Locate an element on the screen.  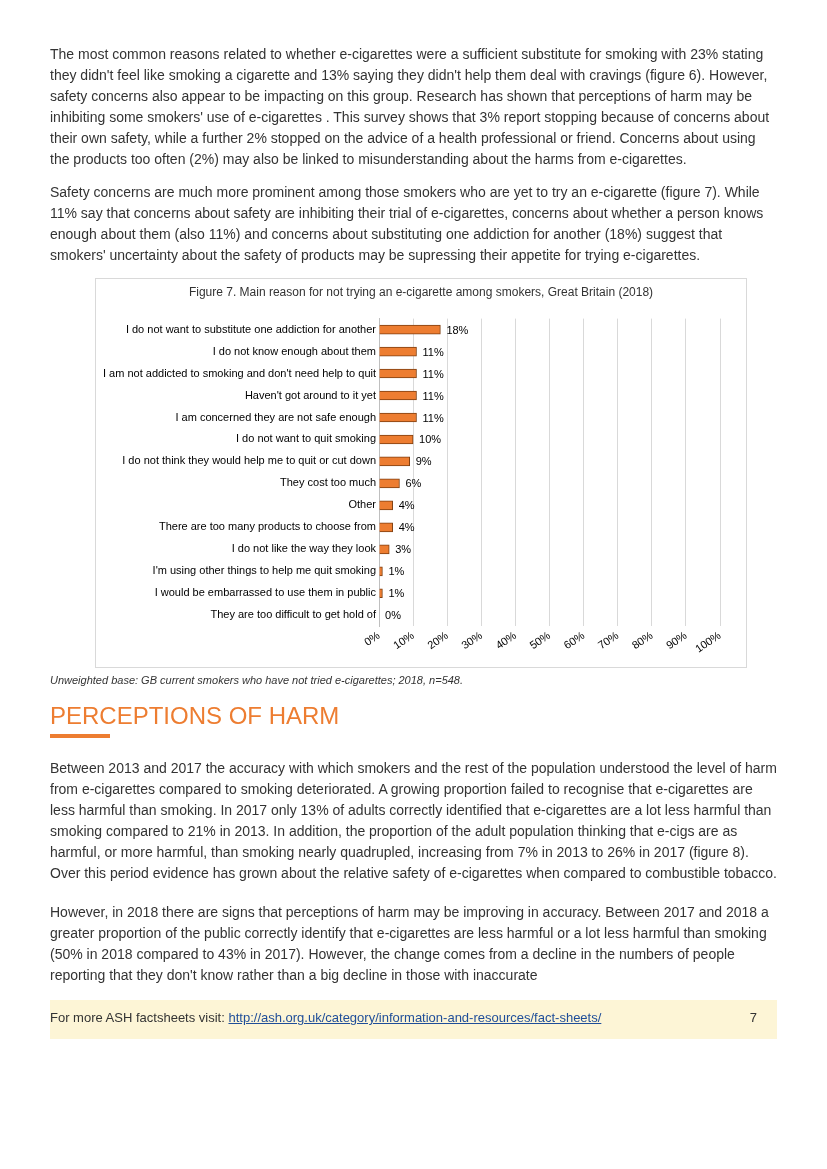
text: Between 2013 and 2017 the accuracy with which smokers and the rest of the population understood the level of harm from e-cigarettes compared to smoking deteriorated. A growing proportion failed to recognise that e-cigarettes are less harmful than smoking. In 2017 only 13% of adults correctly identified that e-cigarettes are a lot less harmful than smoking compared to 21% in 2013. In addition, the proportion of the adult population thinking that e-cigs are as harmful, or more harmful, than smoking nearly quadrupled, increasing from 7% in 2013 to 26% in 2017 (figure 8). Over this period evidence has grown about the relative safety of e-cigarettes when compared to combustible tobacco. is located at coordinates (413, 821).